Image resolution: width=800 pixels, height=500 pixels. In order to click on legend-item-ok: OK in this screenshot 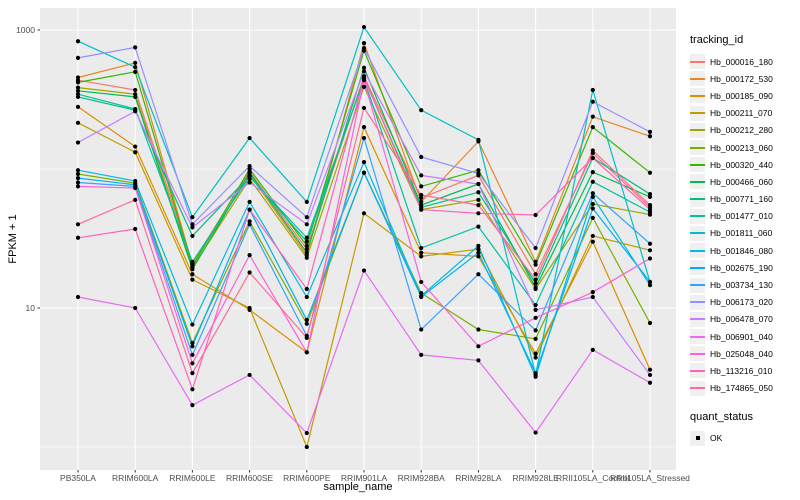, I will do `click(744, 438)`.